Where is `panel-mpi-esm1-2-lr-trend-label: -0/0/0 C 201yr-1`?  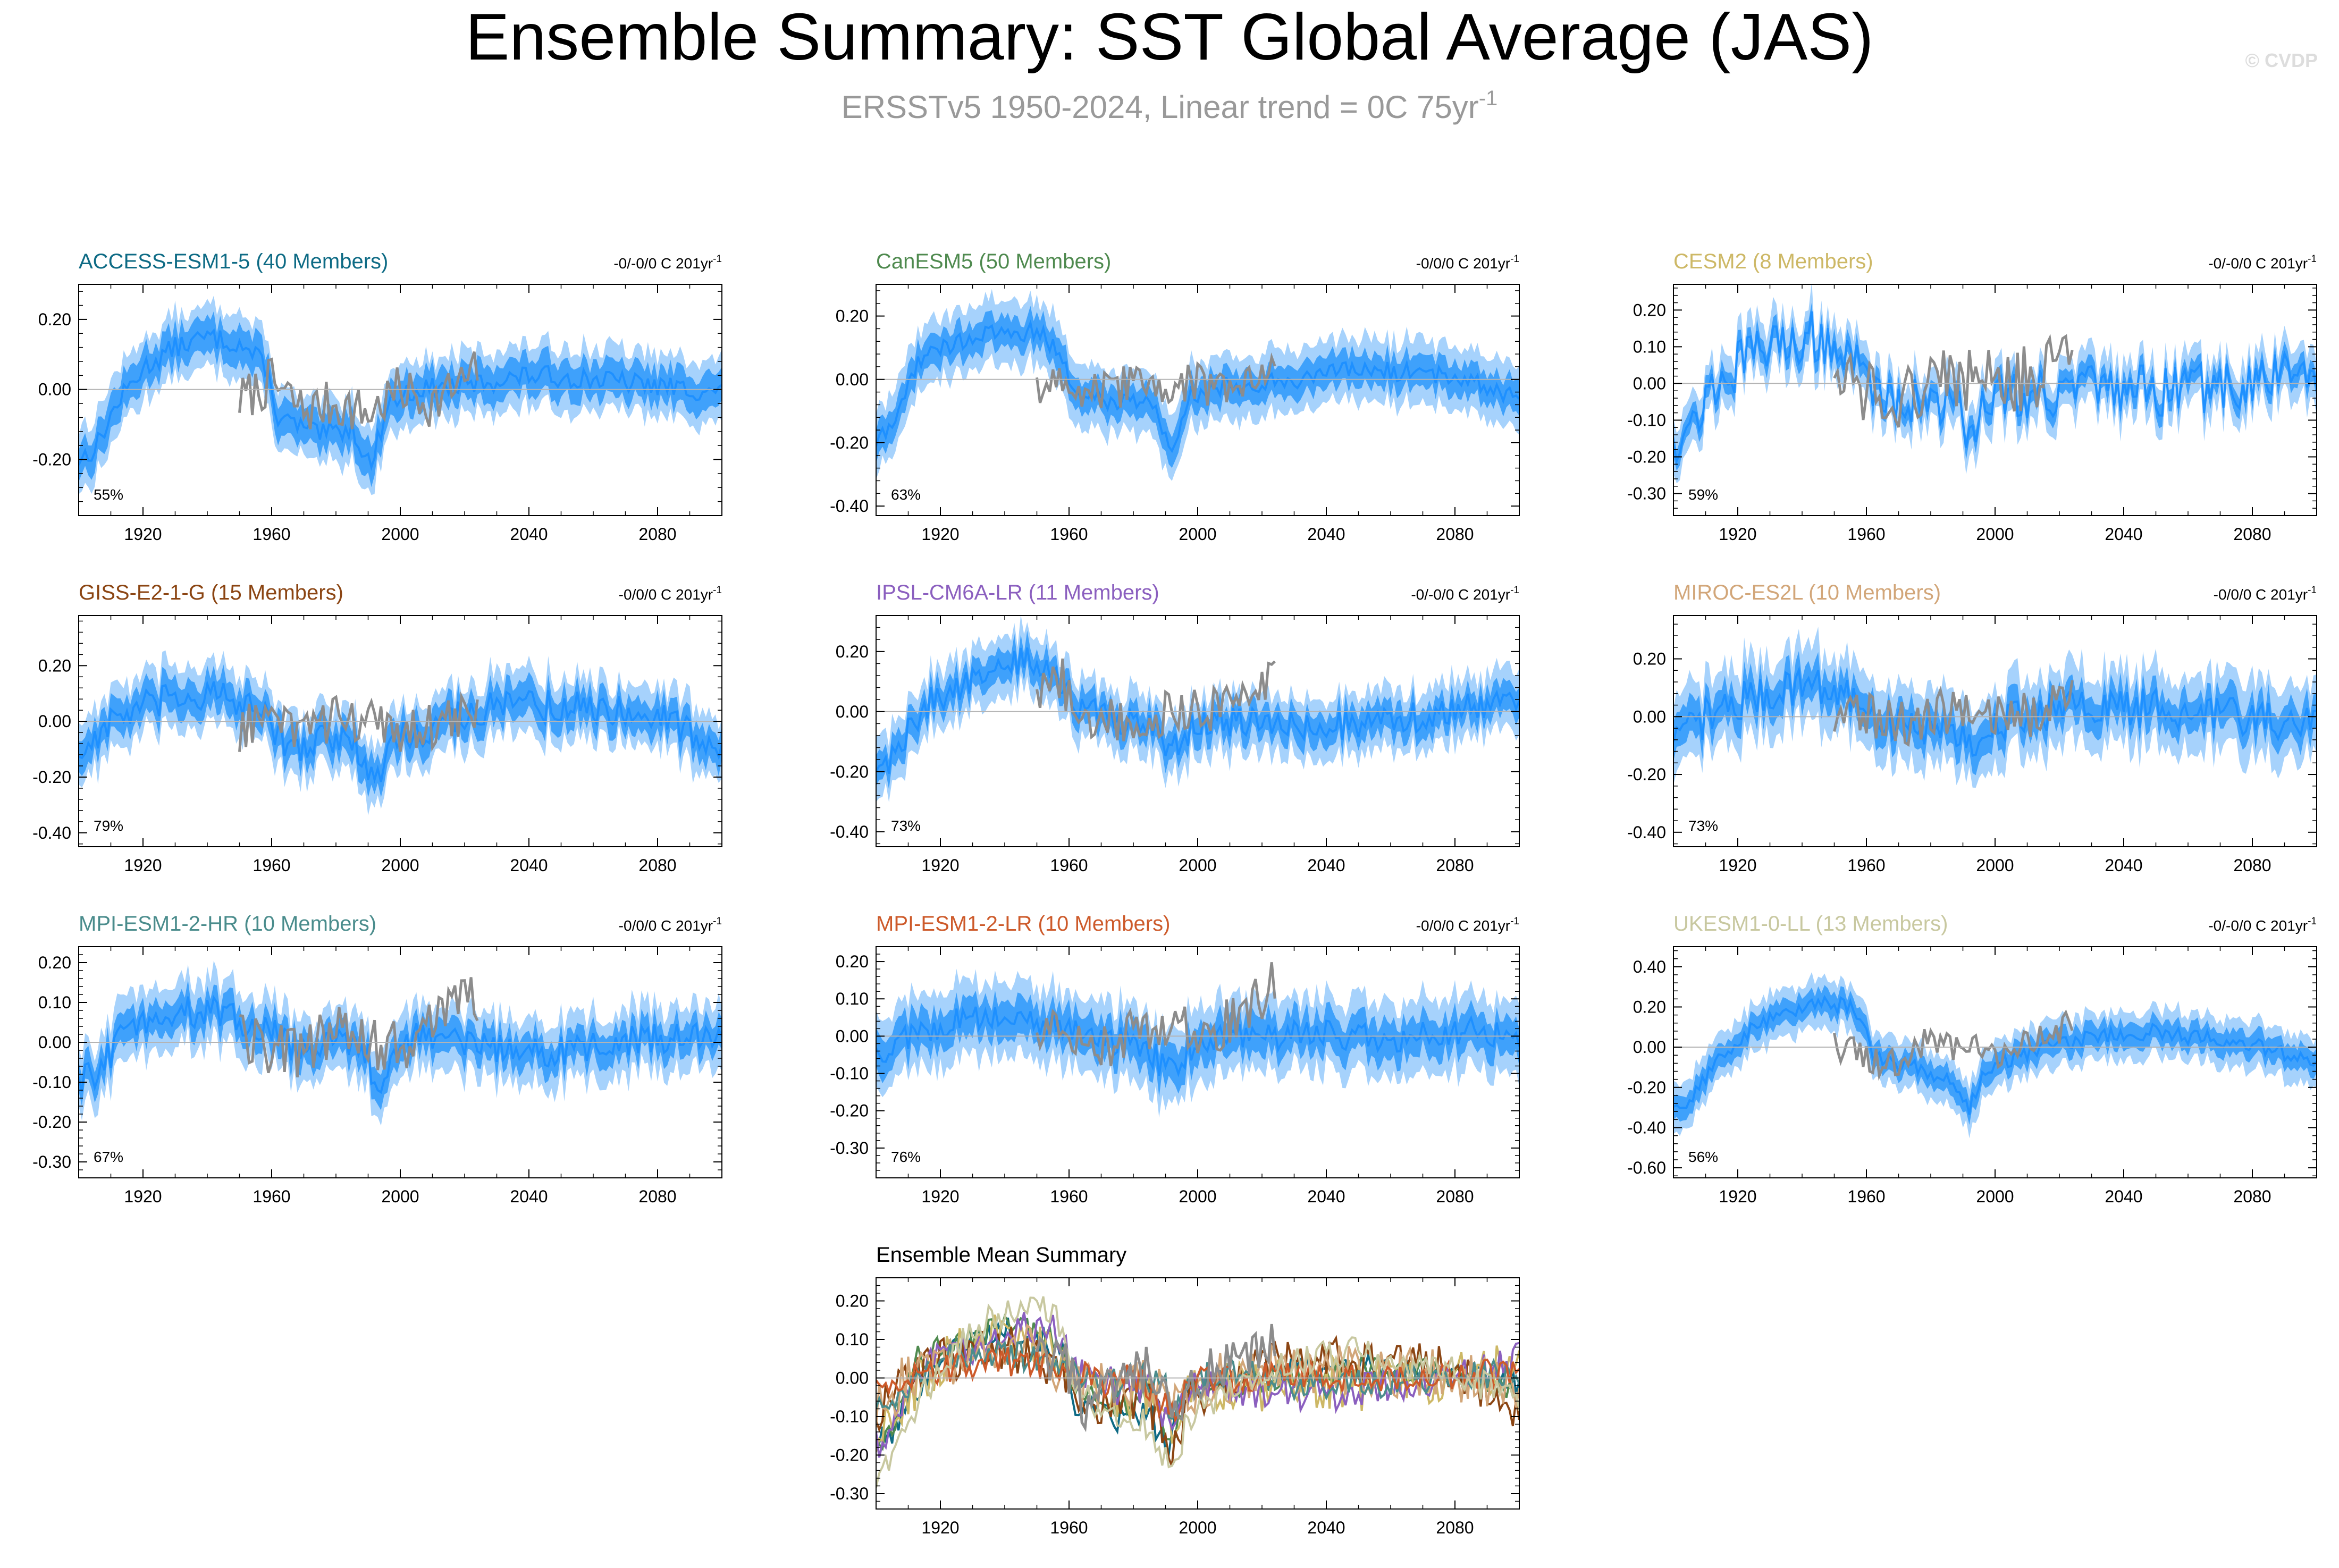 panel-mpi-esm1-2-lr-trend-label: -0/0/0 C 201yr-1 is located at coordinates (1467, 925).